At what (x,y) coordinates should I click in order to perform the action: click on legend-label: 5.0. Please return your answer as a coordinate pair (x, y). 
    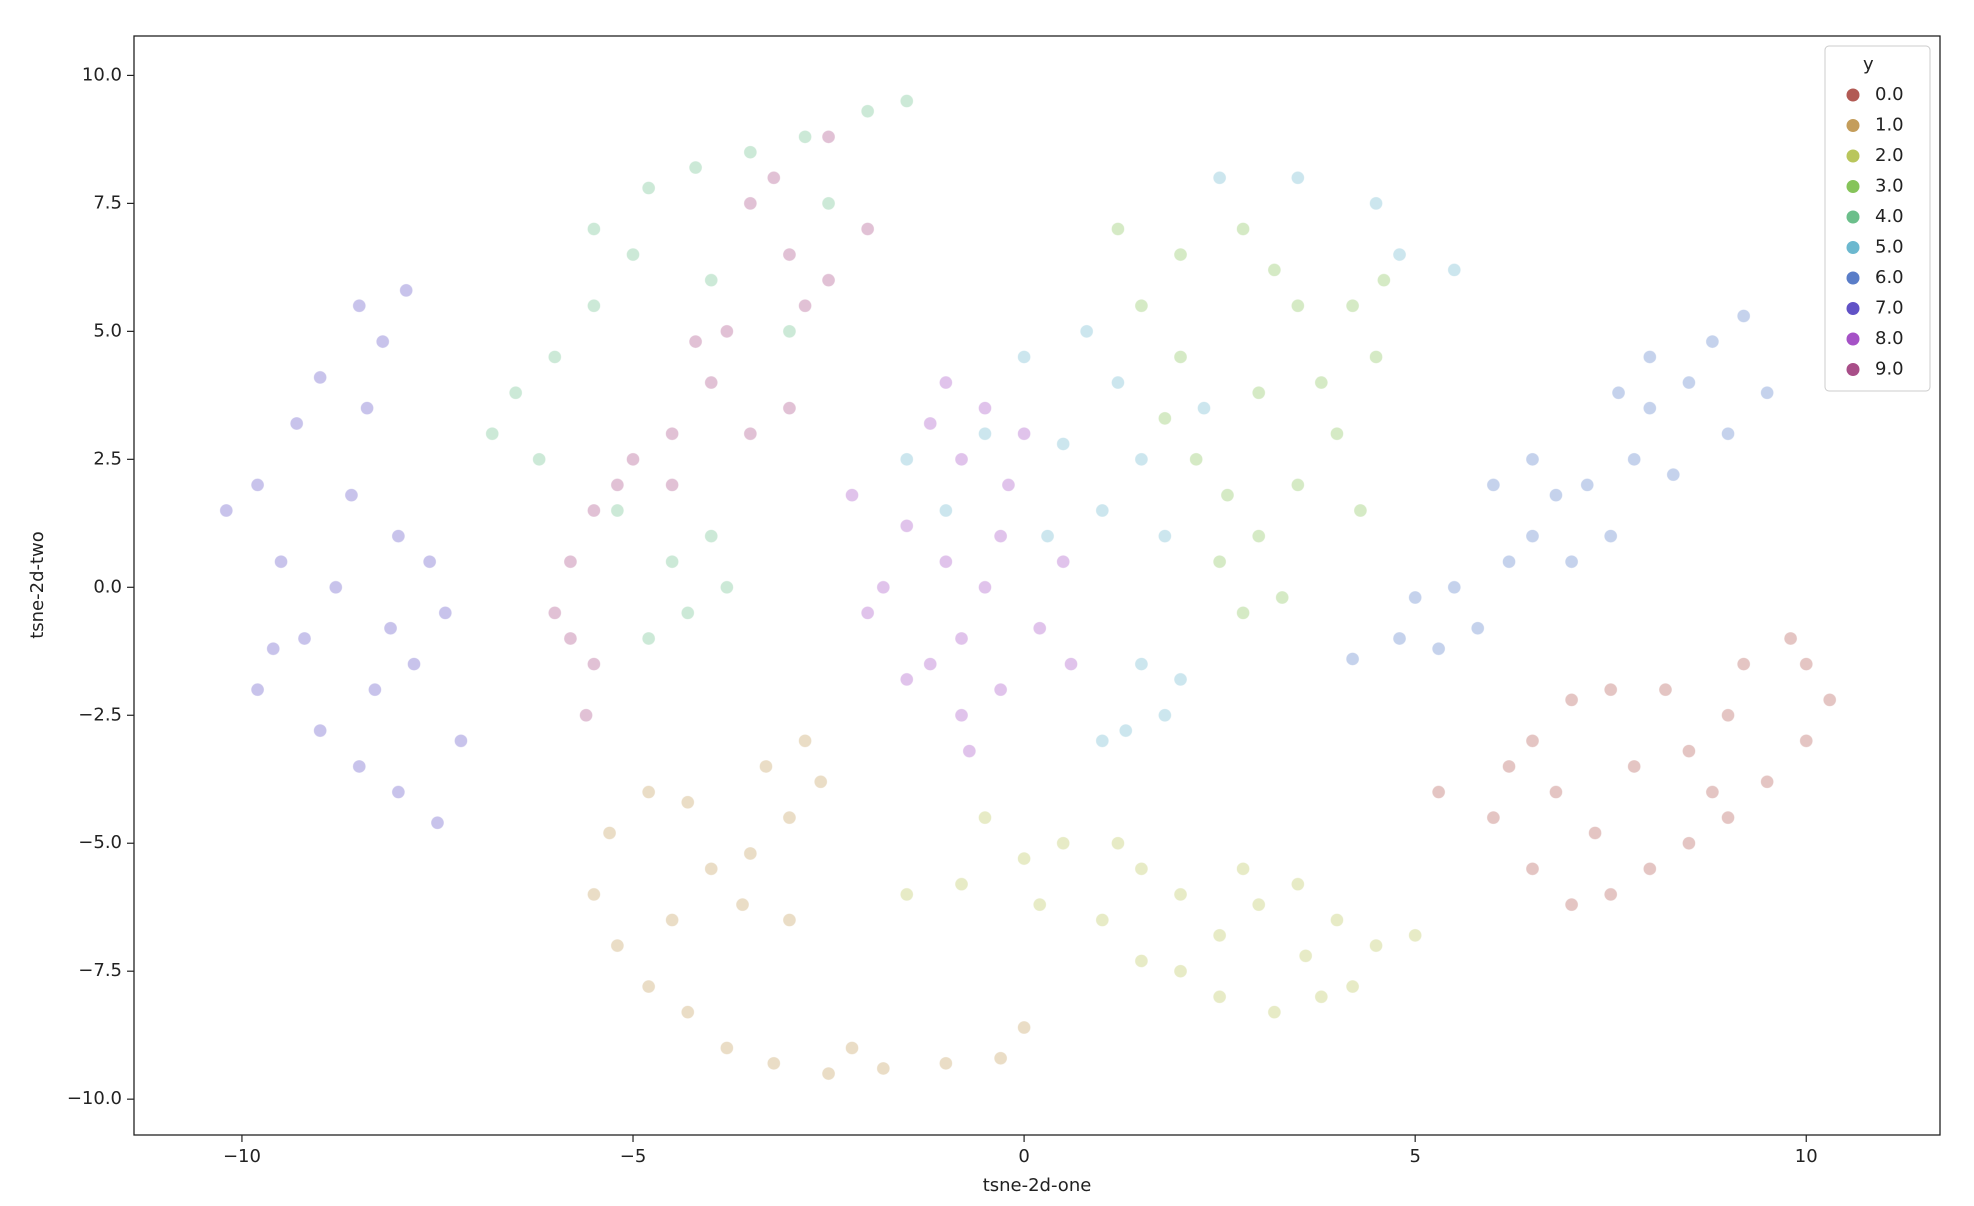
    Looking at the image, I should click on (1889, 247).